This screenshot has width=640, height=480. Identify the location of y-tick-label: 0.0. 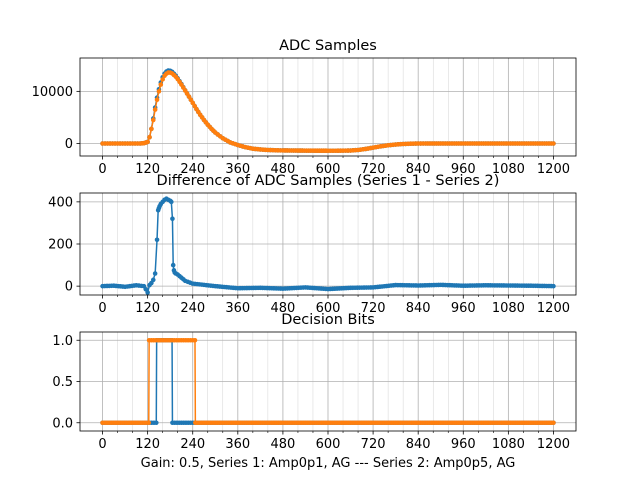
(62, 423).